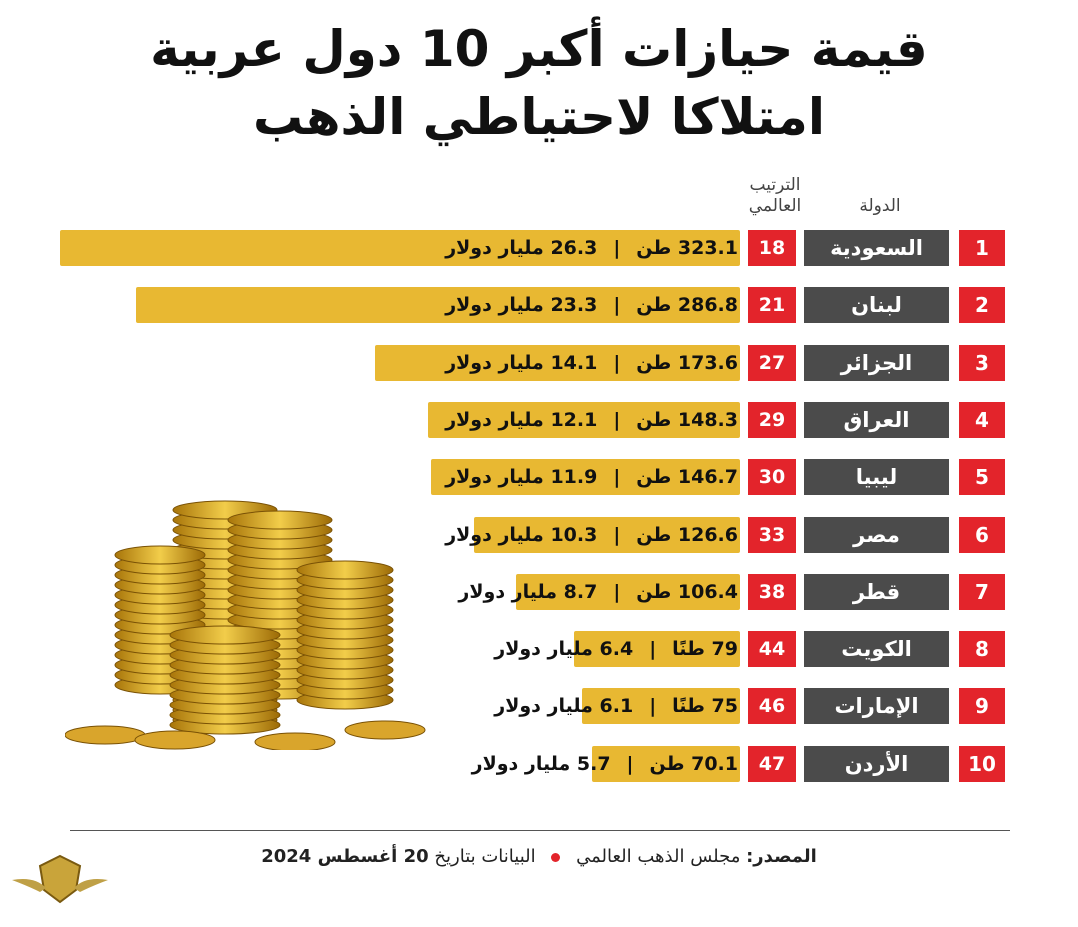 The height and width of the screenshot is (927, 1078). I want to click on bar-data-label: 323.1 طن | 26.3 مليار دولار, so click(558, 248).